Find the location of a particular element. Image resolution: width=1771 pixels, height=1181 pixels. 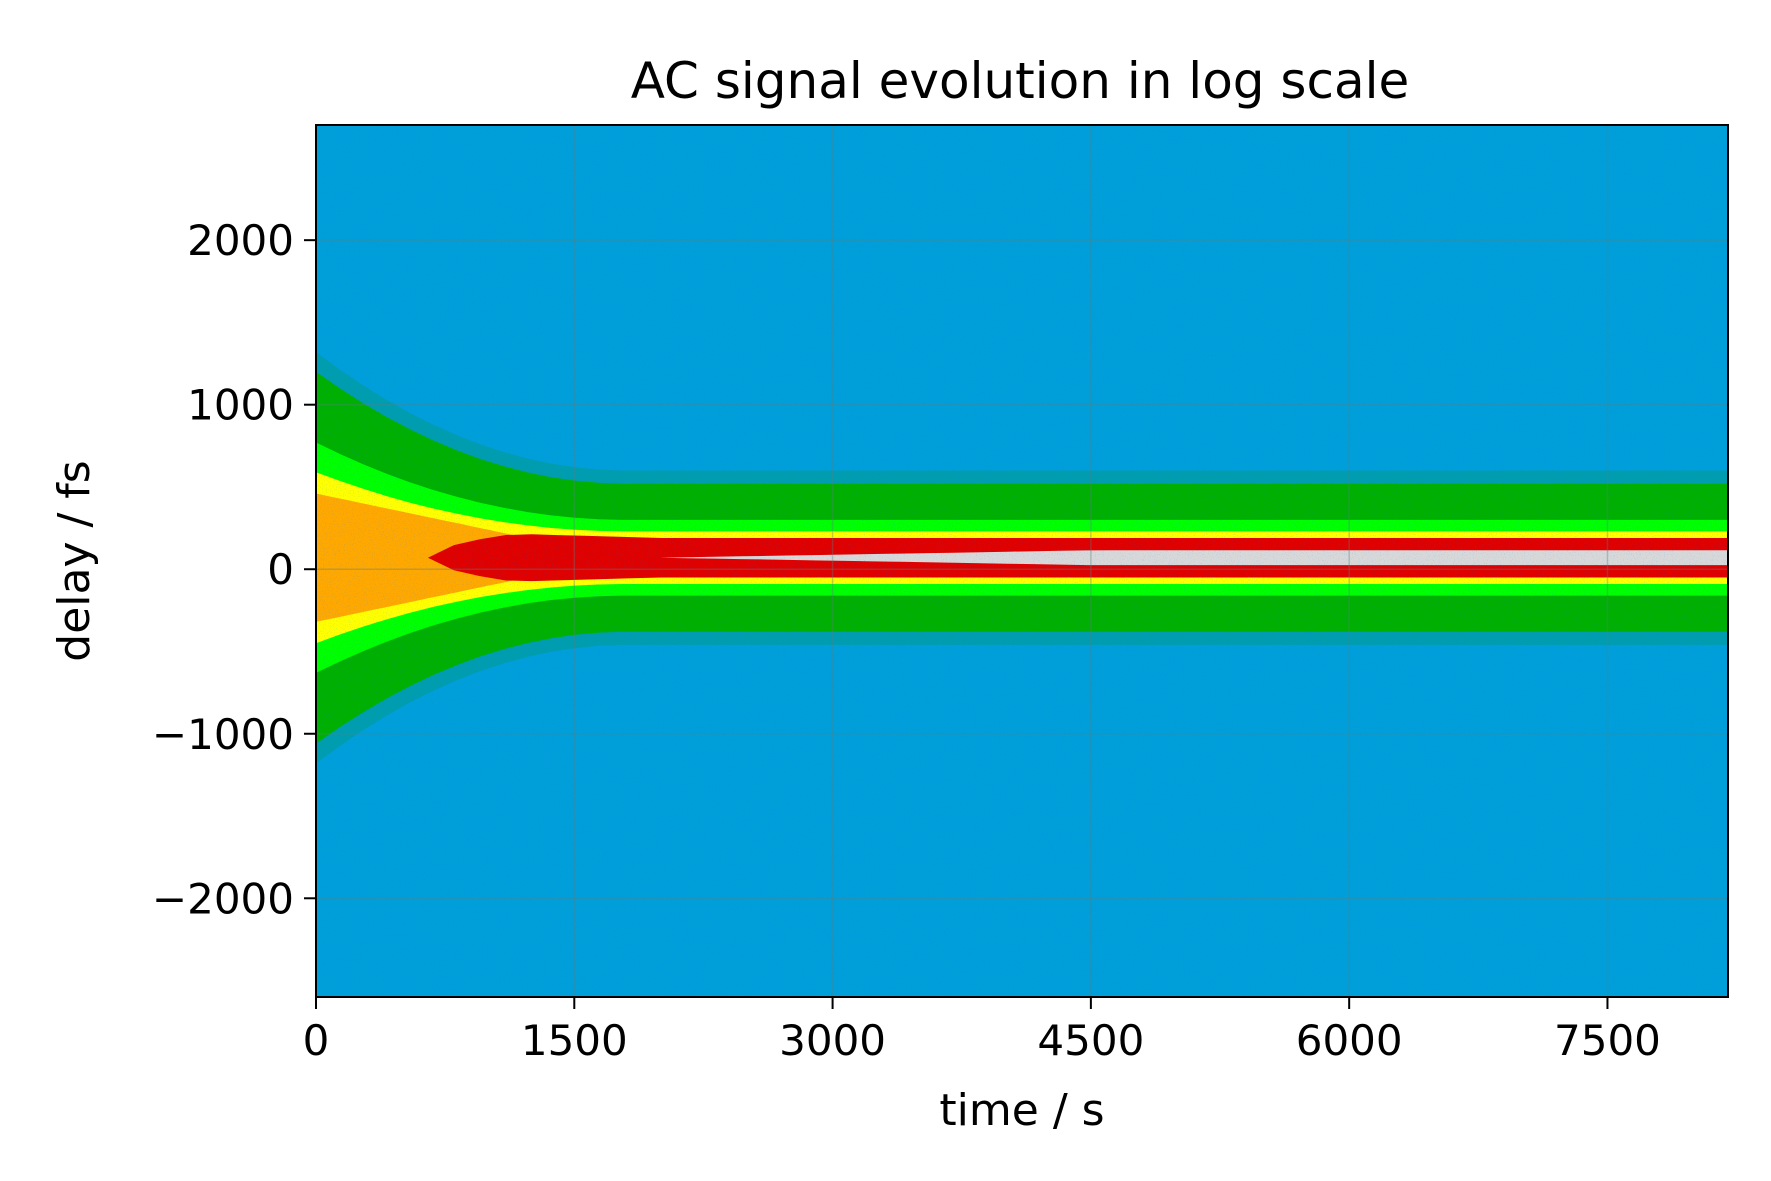

y-axis: 2000 1000 0 −1000 −2000 is located at coordinates (234, 569).